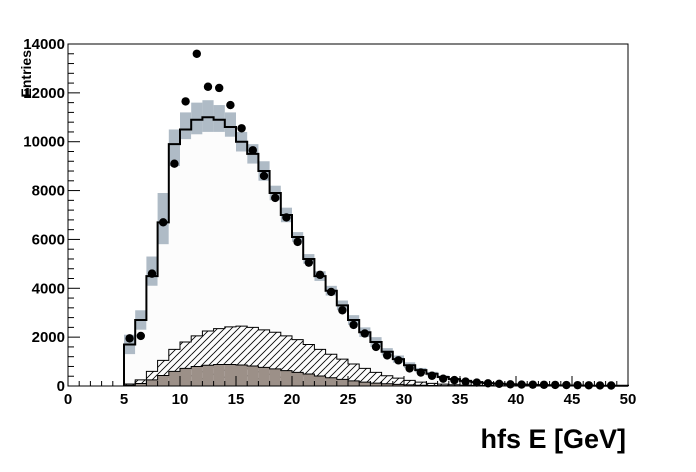 Image resolution: width=696 pixels, height=472 pixels. Describe the element at coordinates (180, 399) in the screenshot. I see `x-tick-label: 10` at that location.